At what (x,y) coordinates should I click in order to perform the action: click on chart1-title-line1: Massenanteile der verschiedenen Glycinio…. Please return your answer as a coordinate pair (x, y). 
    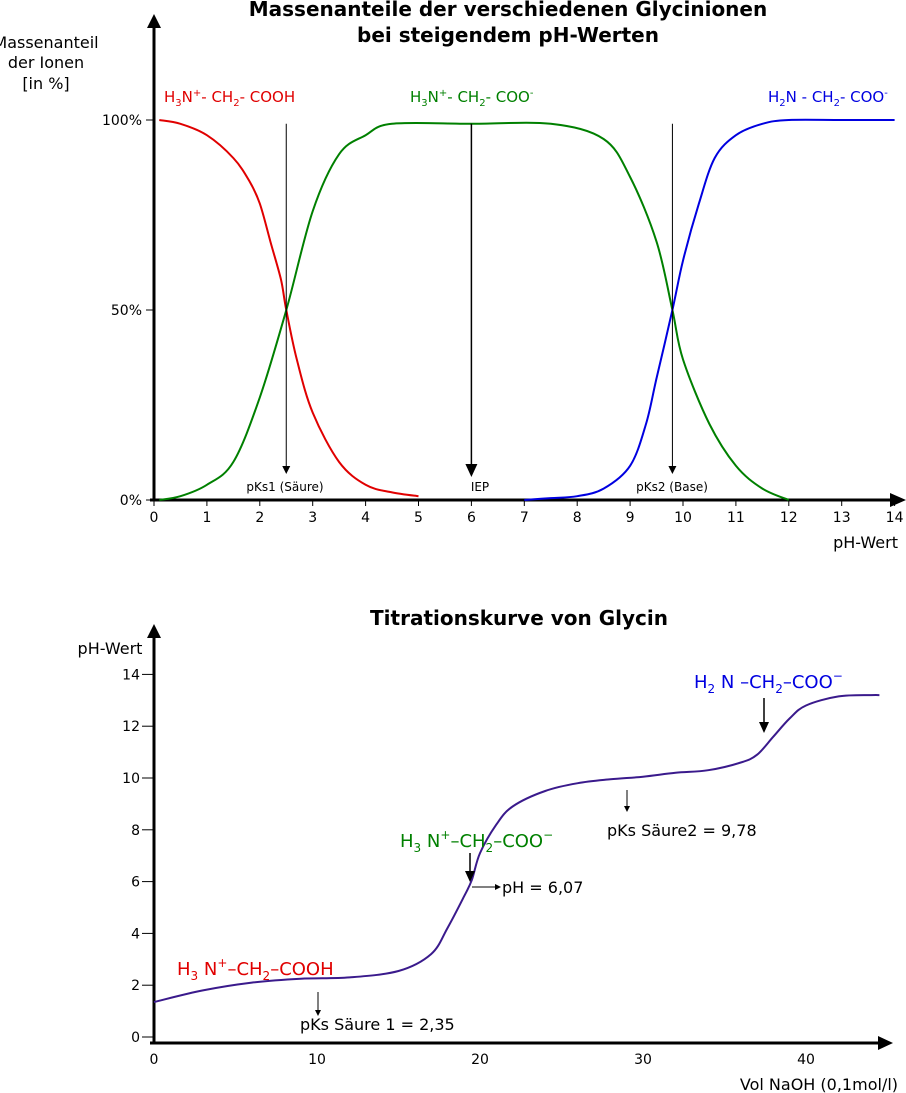
    Looking at the image, I should click on (508, 10).